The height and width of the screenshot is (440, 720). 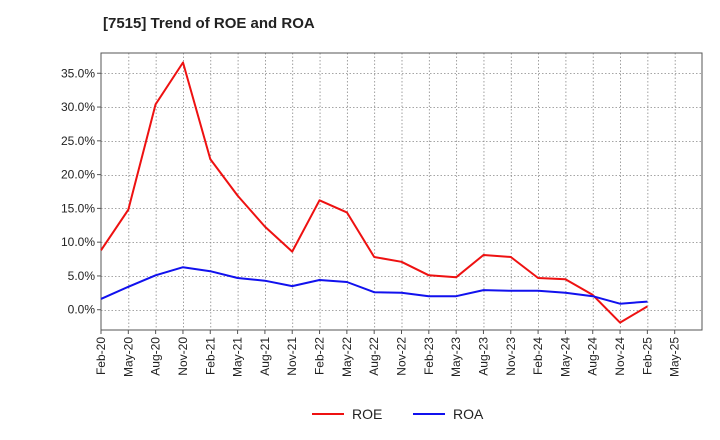 I want to click on x-tick-label: May-21, so click(x=238, y=357).